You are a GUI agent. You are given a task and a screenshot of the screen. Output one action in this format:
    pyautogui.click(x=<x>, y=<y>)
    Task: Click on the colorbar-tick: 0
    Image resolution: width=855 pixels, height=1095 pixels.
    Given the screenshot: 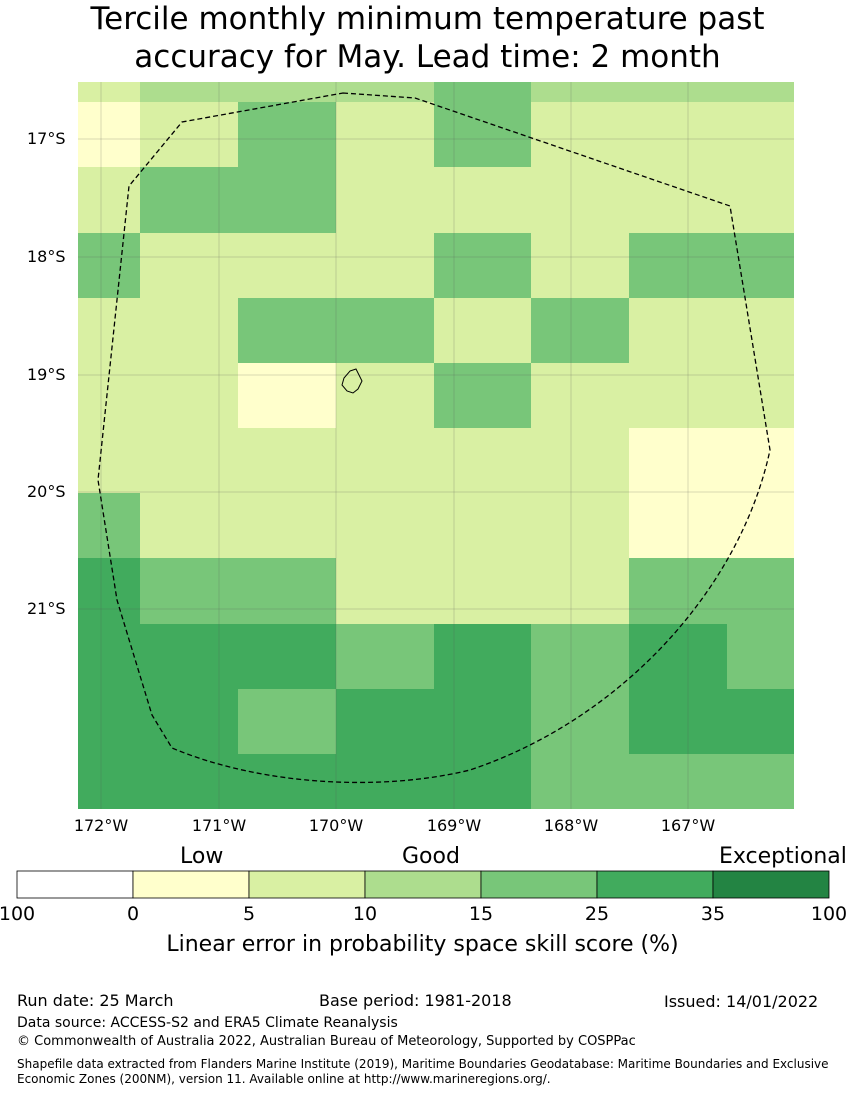 What is the action you would take?
    pyautogui.click(x=133, y=914)
    